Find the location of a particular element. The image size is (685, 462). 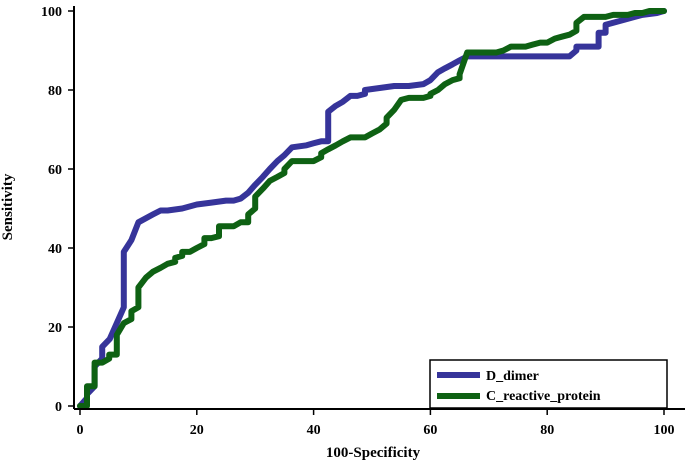

y-tick-label: 20 is located at coordinates (55, 328).